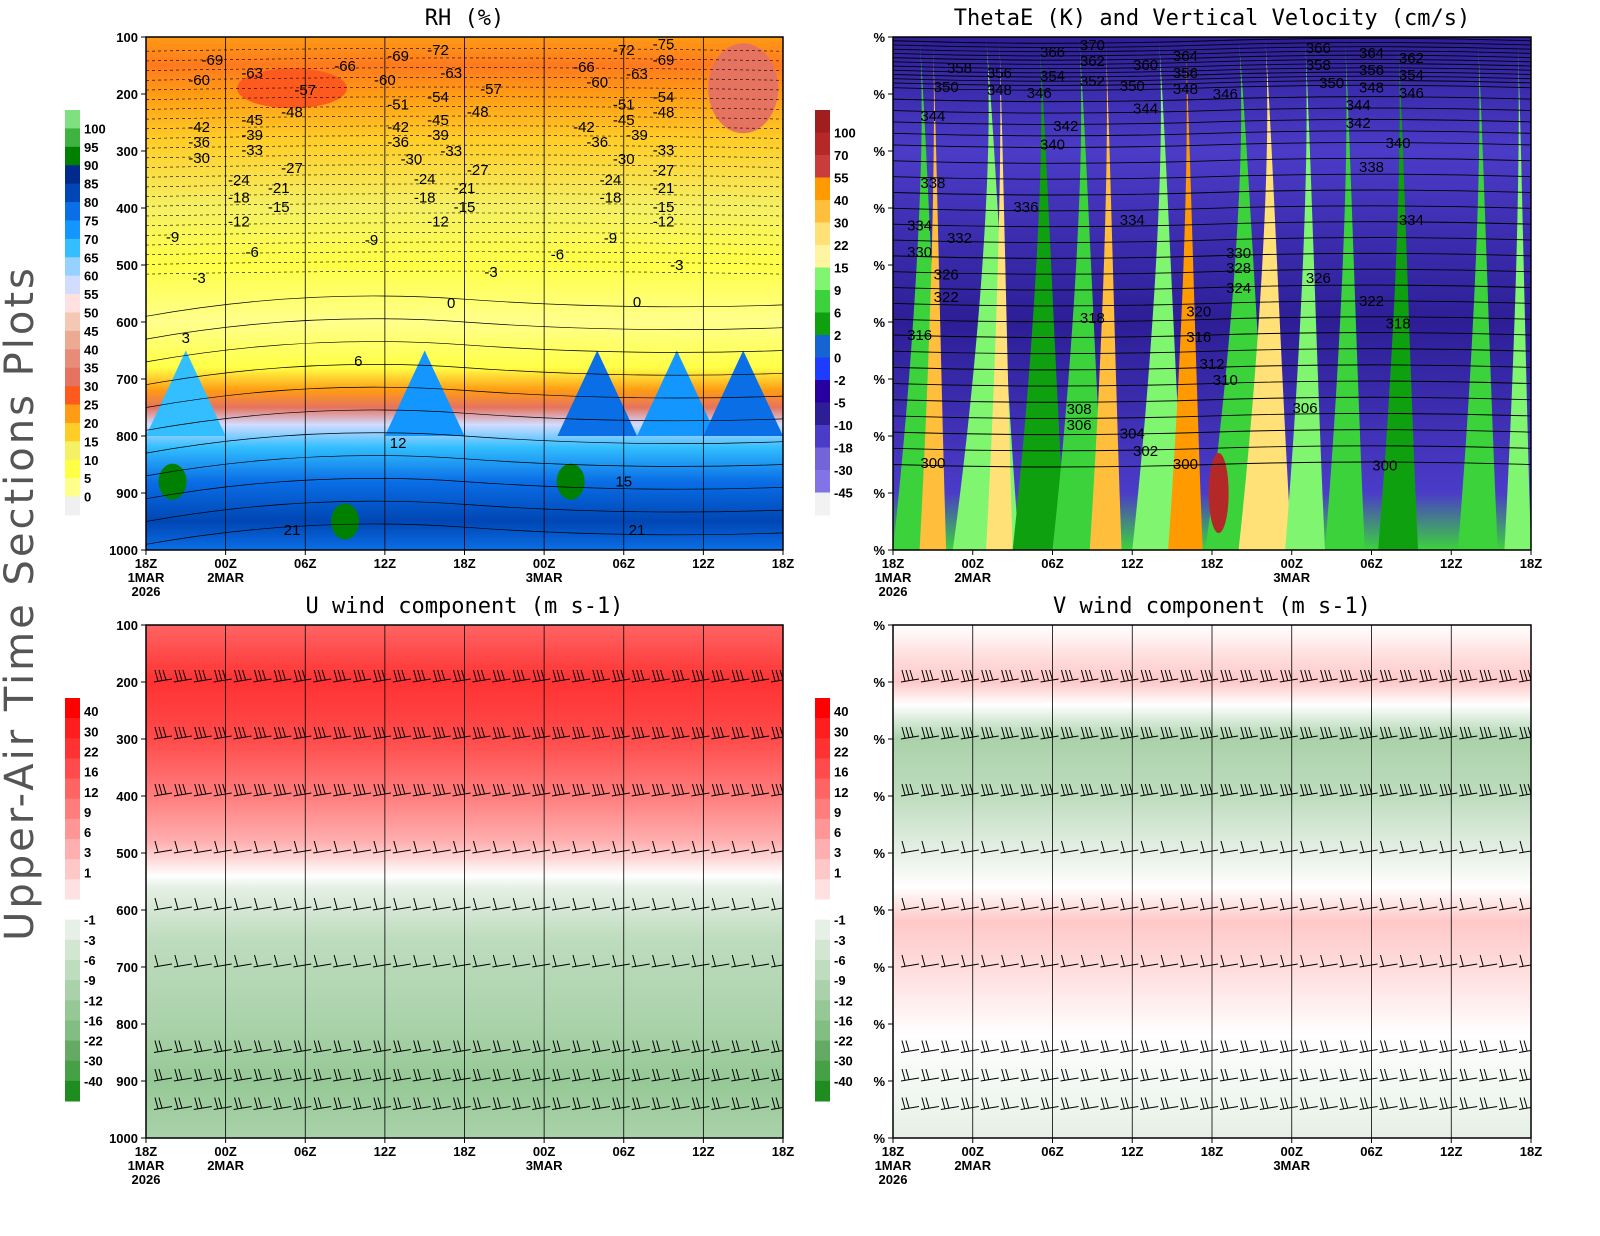 Image resolution: width=1600 pixels, height=1236 pixels. Describe the element at coordinates (1371, 88) in the screenshot. I see `contour-label: 348` at that location.